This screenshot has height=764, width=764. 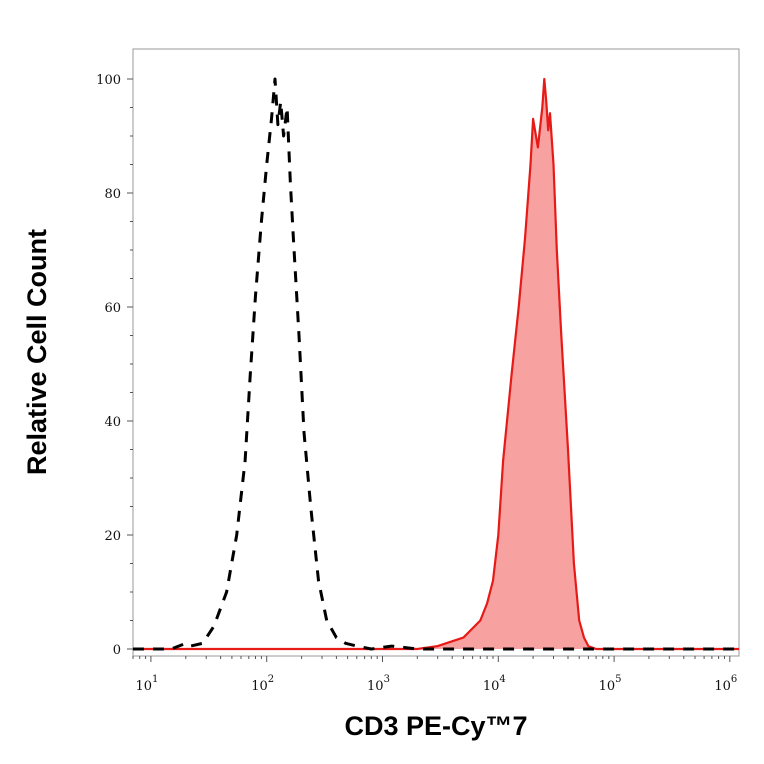 I want to click on y-tick-label: 0, so click(x=117, y=650).